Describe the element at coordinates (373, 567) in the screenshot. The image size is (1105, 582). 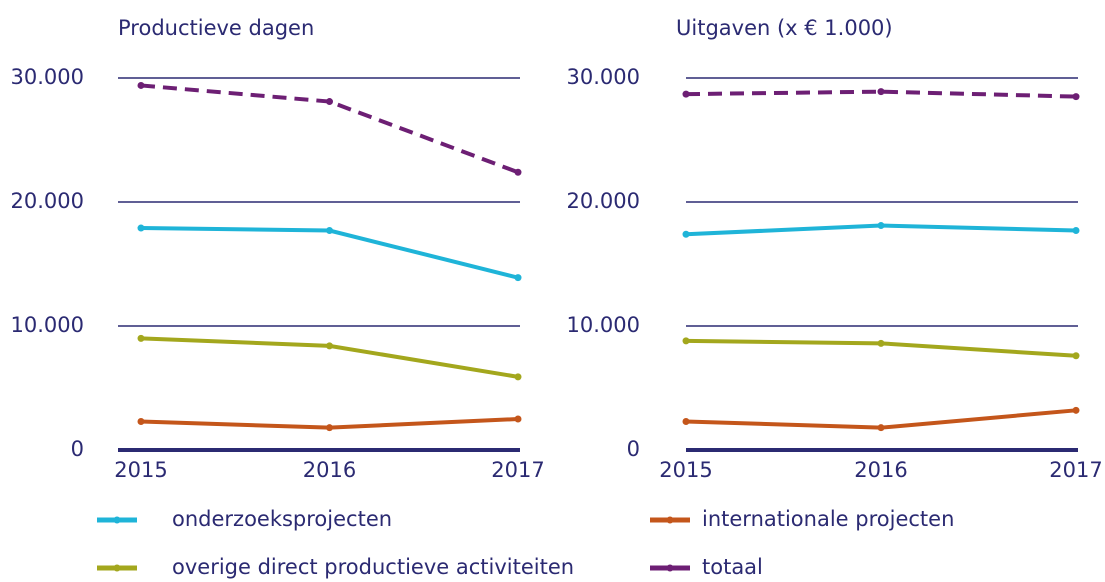
I see `legend-label: overige direct productieve activiteiten` at that location.